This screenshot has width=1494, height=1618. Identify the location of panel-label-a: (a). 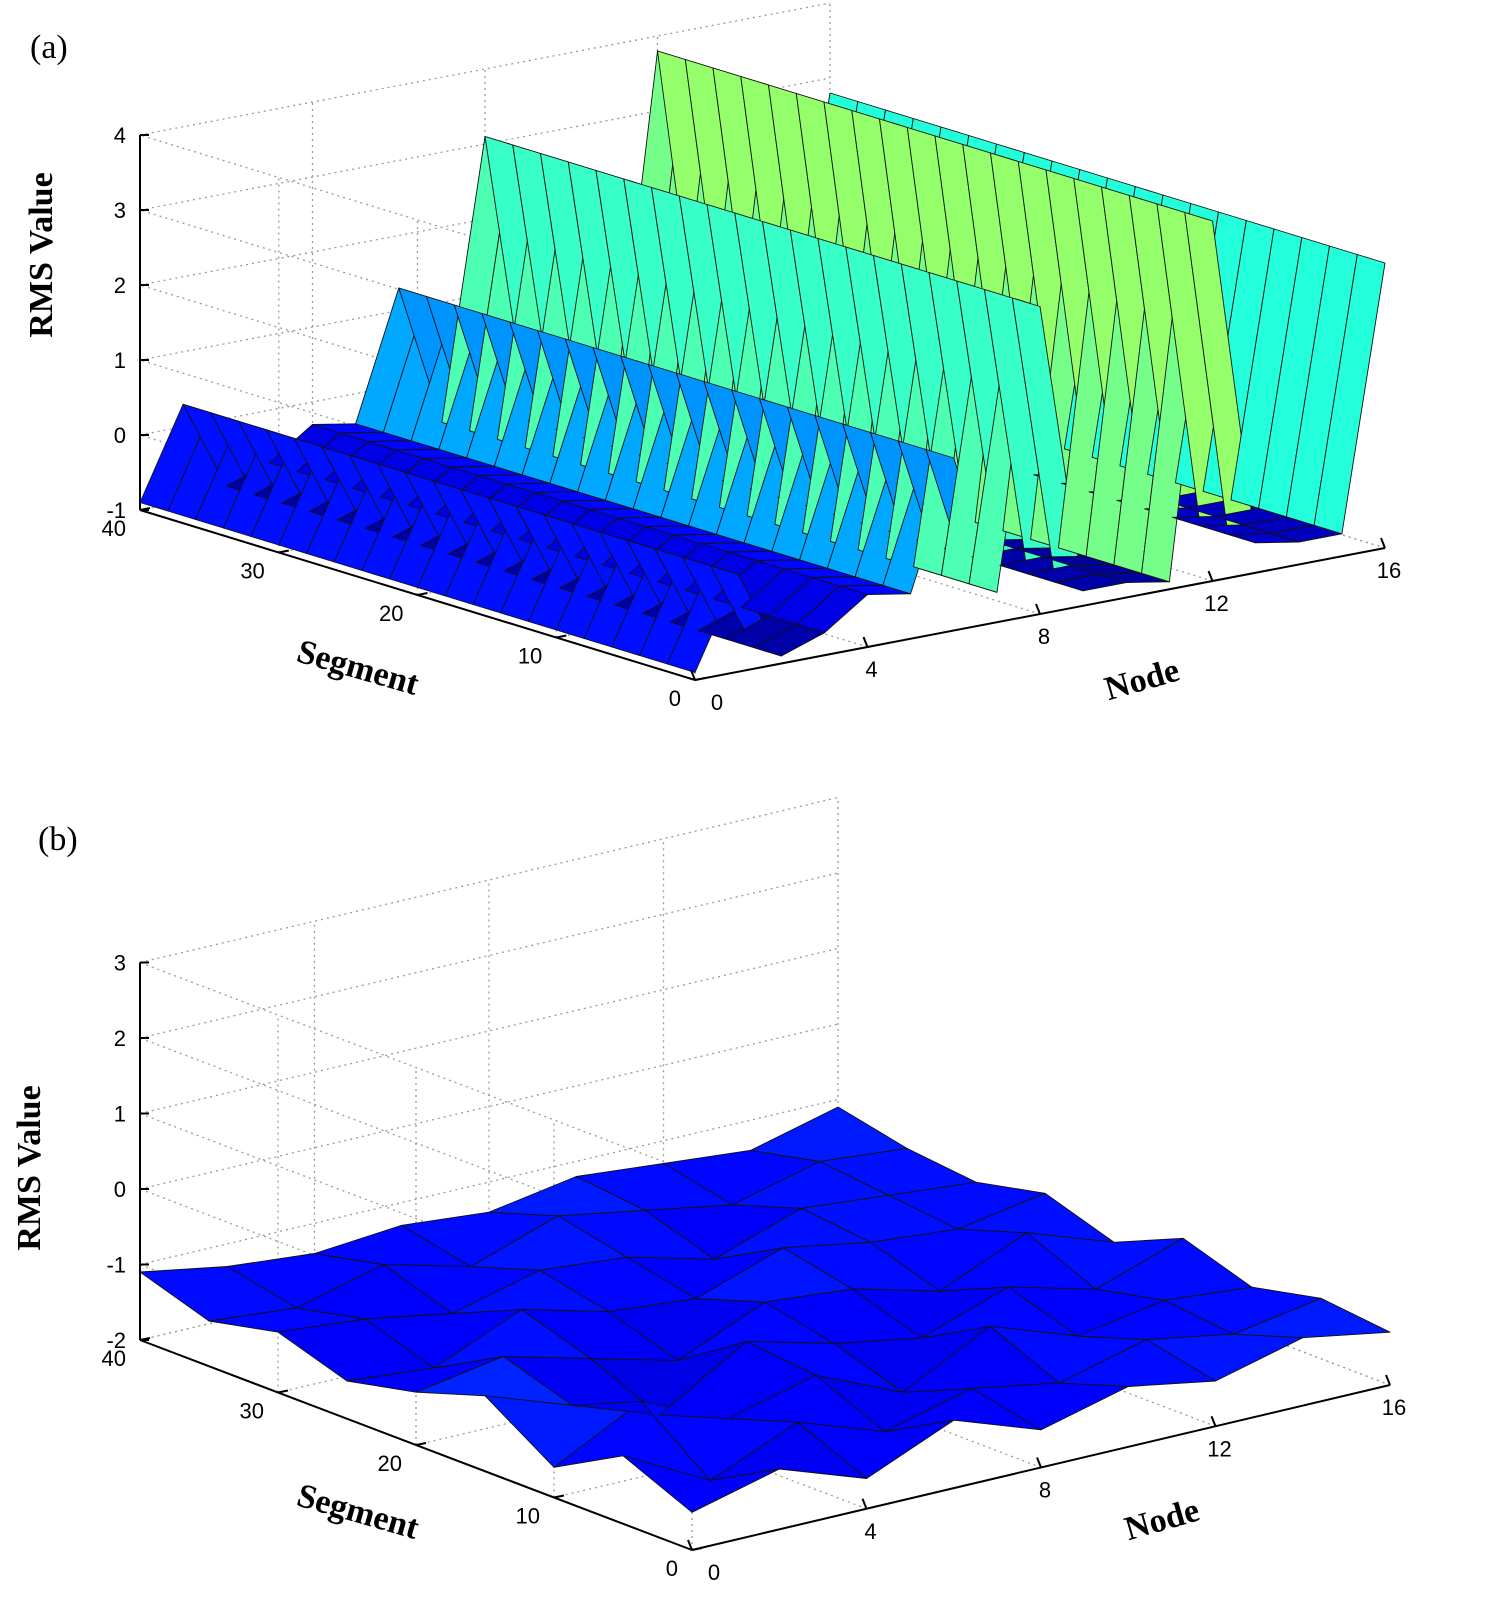
(49, 47).